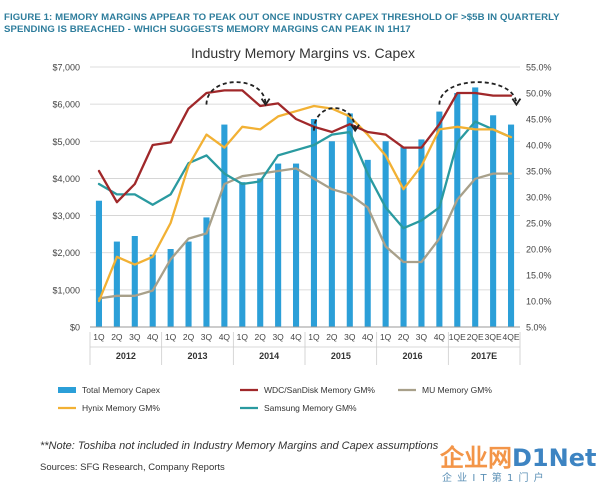  What do you see at coordinates (341, 356) in the screenshot?
I see `year-label: 2015` at bounding box center [341, 356].